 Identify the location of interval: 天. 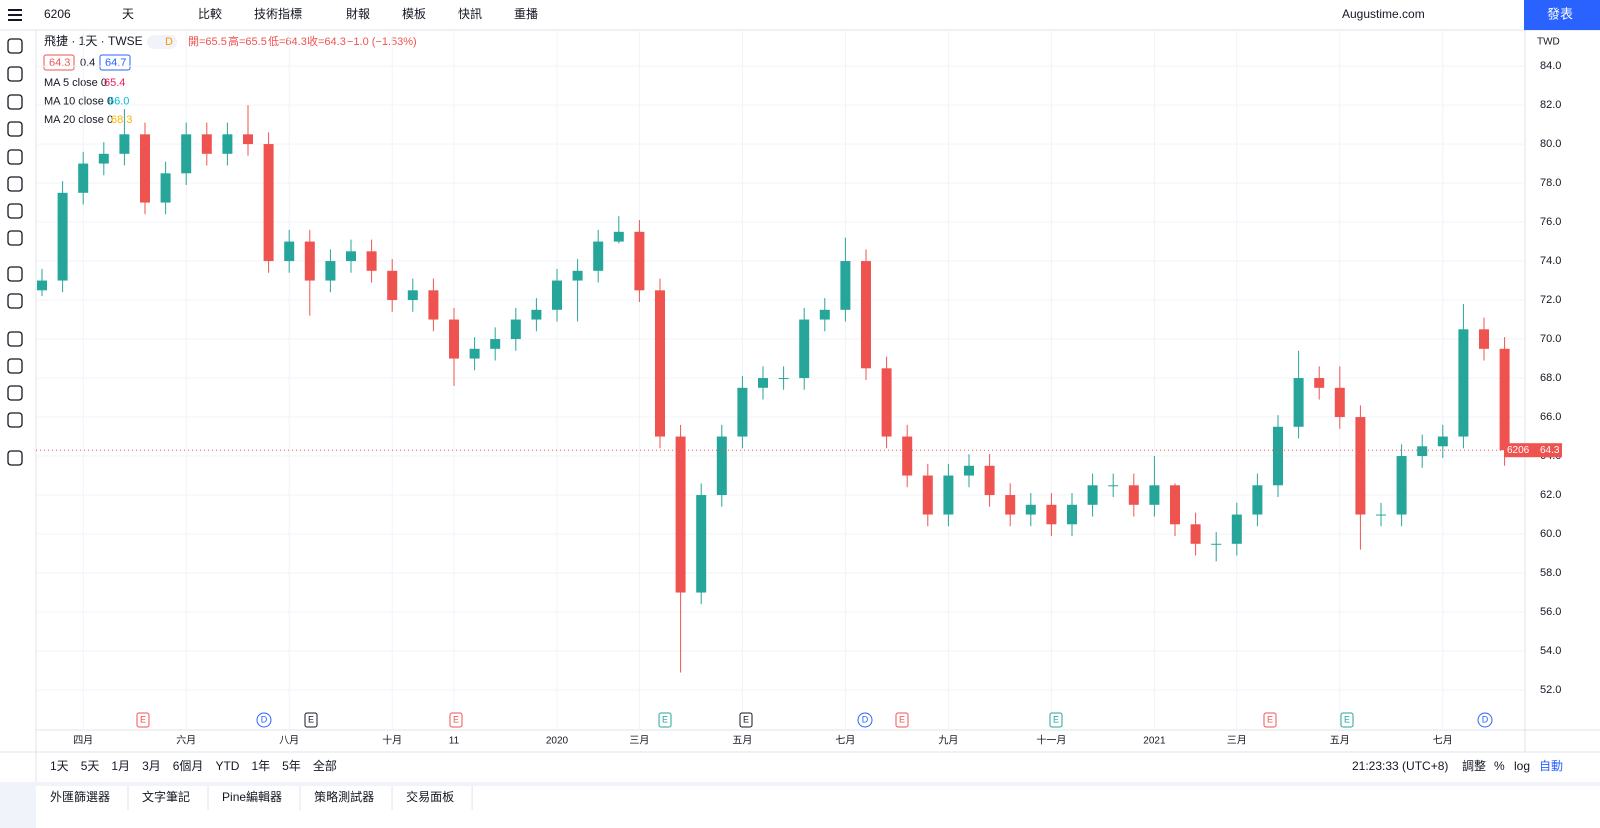
(128, 14).